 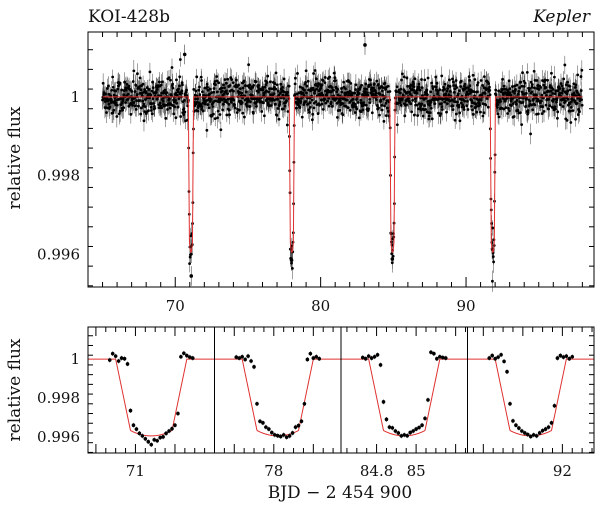 What do you see at coordinates (58, 254) in the screenshot?
I see `y-tick-label: 0.996` at bounding box center [58, 254].